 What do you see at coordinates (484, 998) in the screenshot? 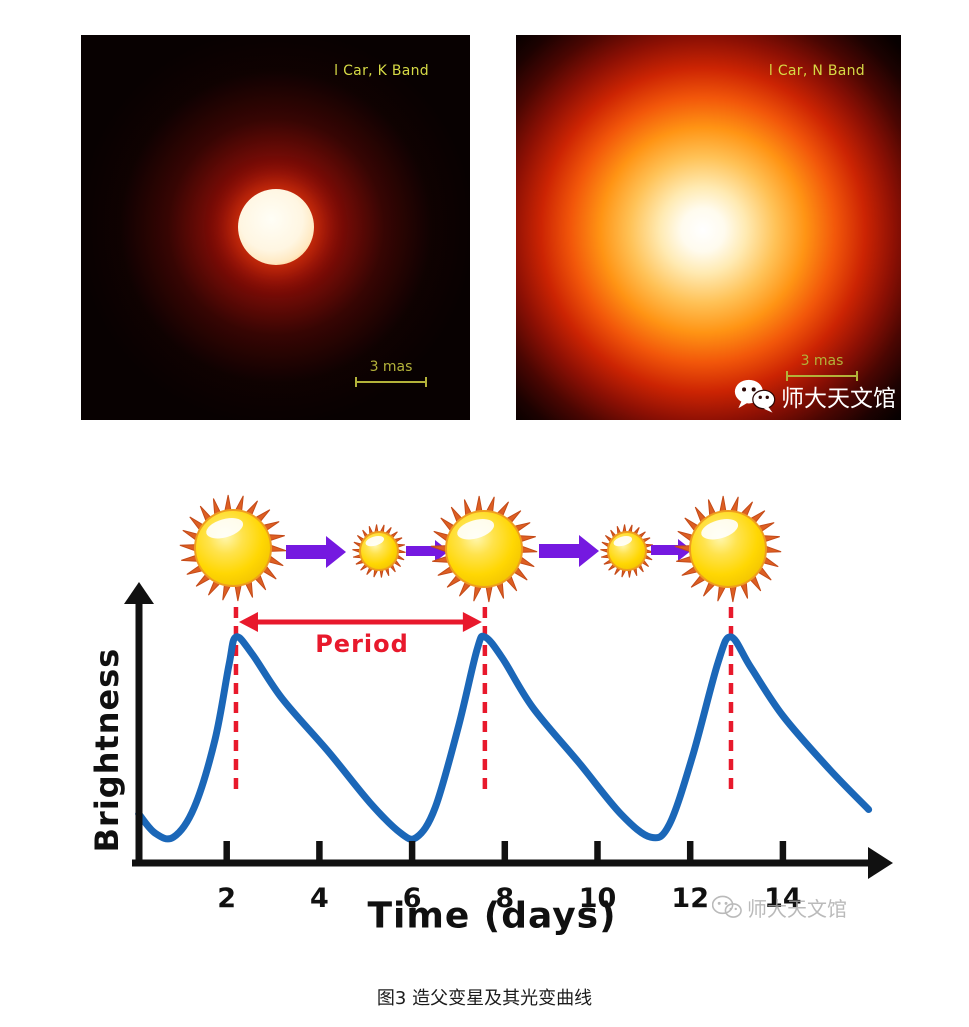
I see `figure-caption: 图3 造父变星及其光变曲线` at bounding box center [484, 998].